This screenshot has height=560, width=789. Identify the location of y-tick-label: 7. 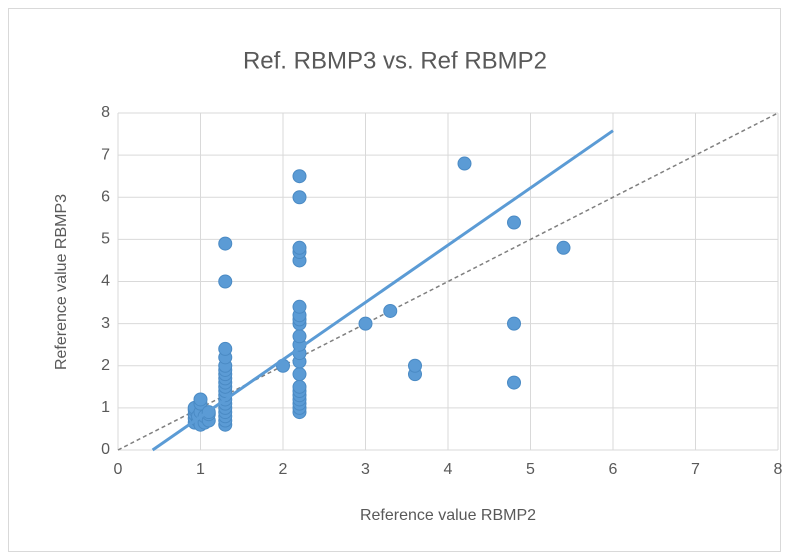
(105, 154).